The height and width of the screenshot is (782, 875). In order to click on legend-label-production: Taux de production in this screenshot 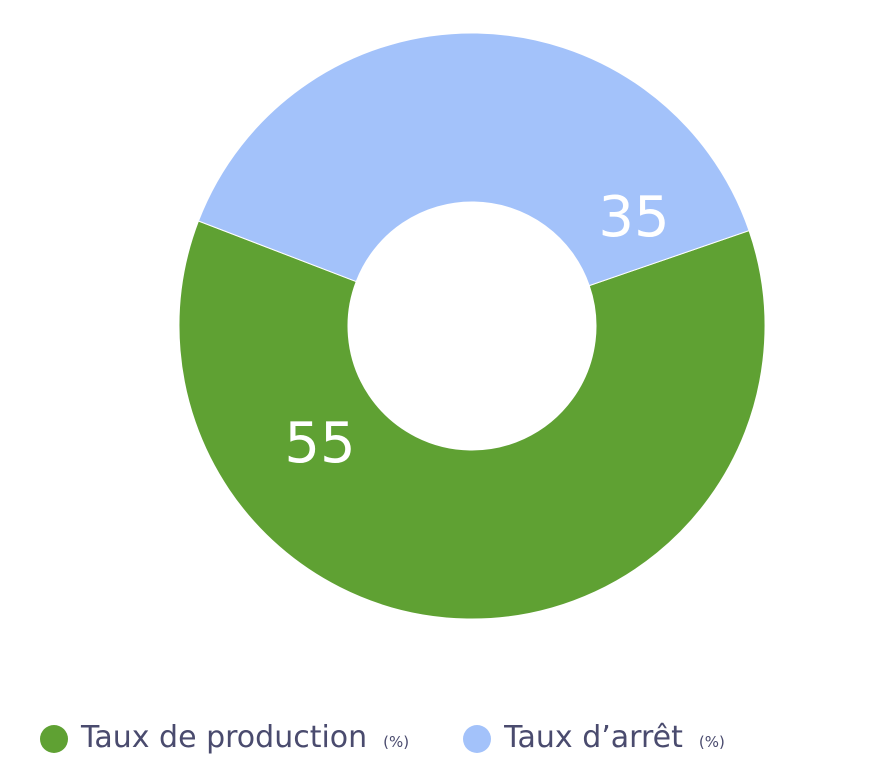, I will do `click(224, 737)`.